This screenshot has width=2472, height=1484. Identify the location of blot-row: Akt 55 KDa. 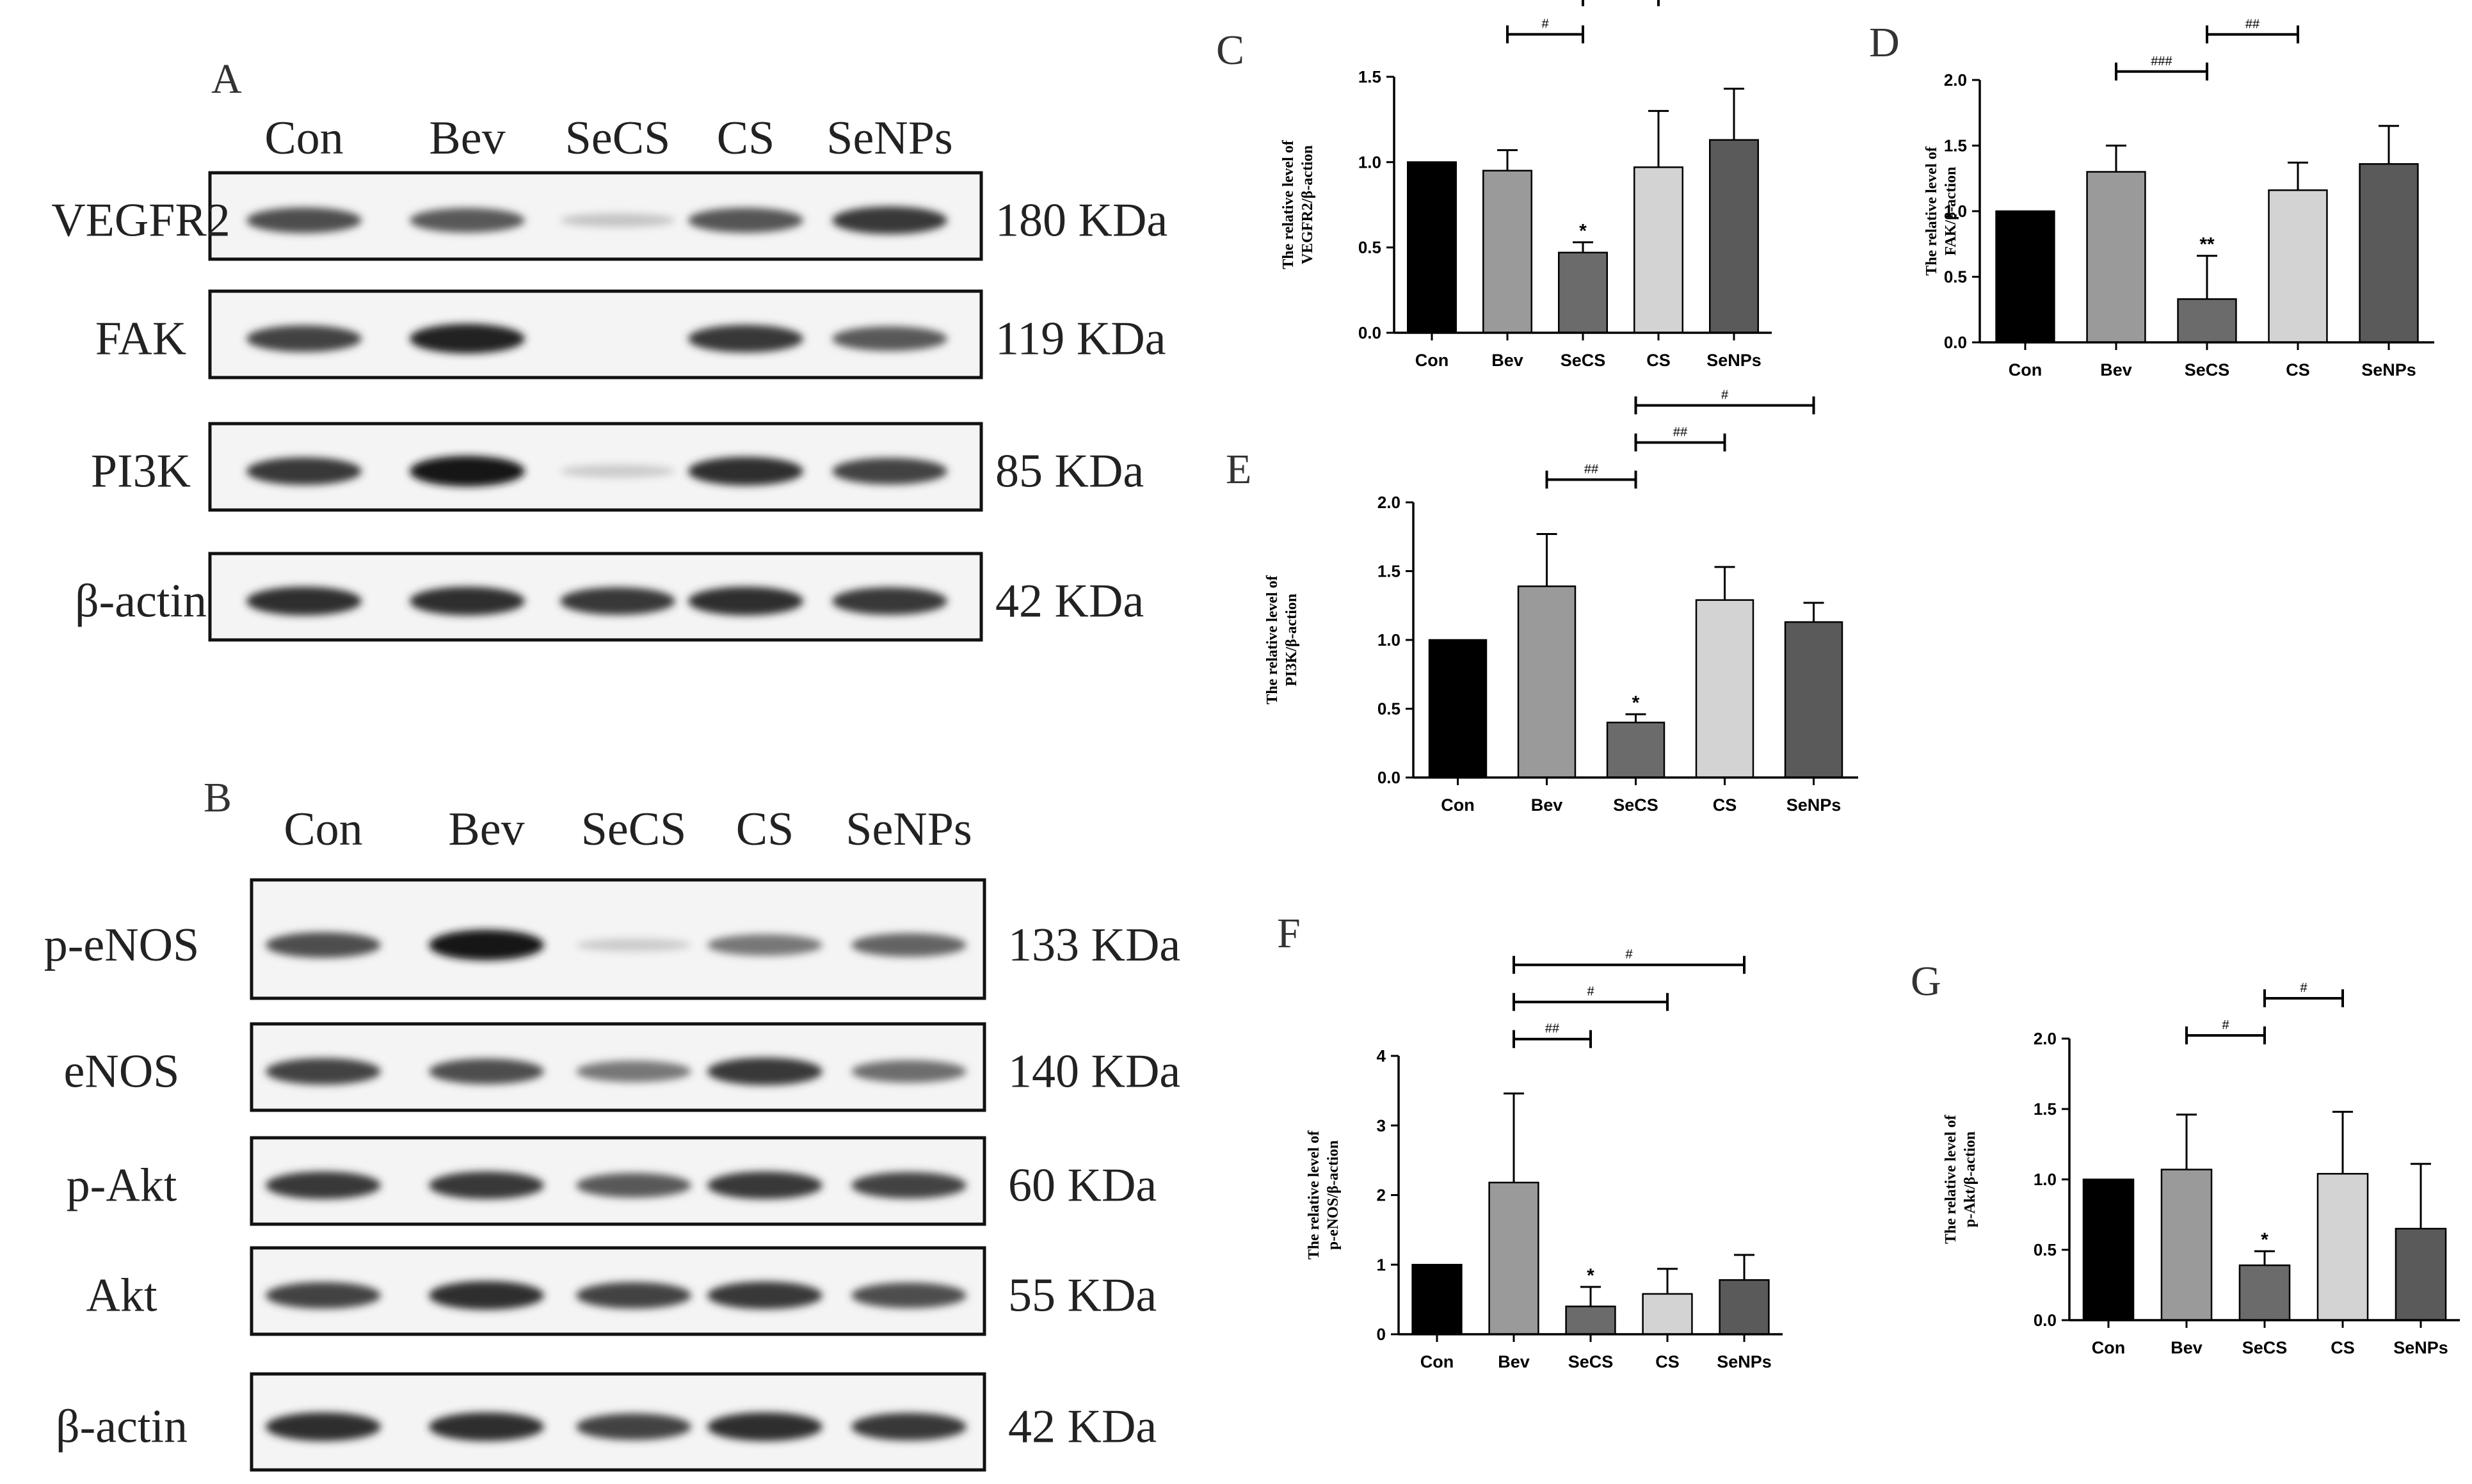
(621, 1291).